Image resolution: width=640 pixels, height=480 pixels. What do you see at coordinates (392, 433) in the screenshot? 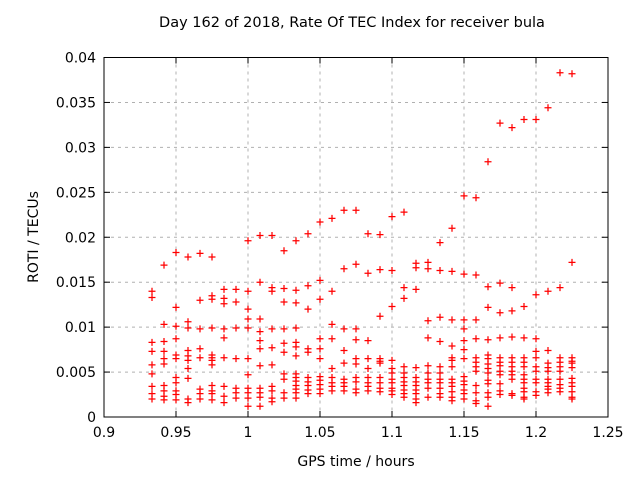
I see `x-tick-label: 1.1` at bounding box center [392, 433].